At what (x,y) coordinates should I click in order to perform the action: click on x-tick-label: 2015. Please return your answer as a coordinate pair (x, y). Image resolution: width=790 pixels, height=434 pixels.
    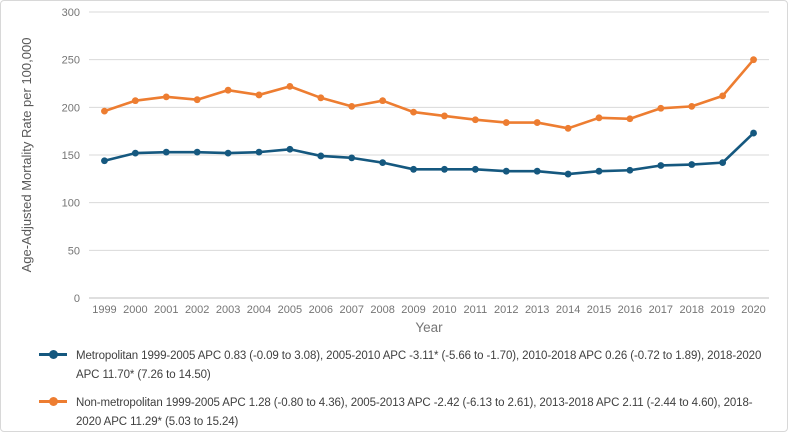
    Looking at the image, I should click on (599, 310).